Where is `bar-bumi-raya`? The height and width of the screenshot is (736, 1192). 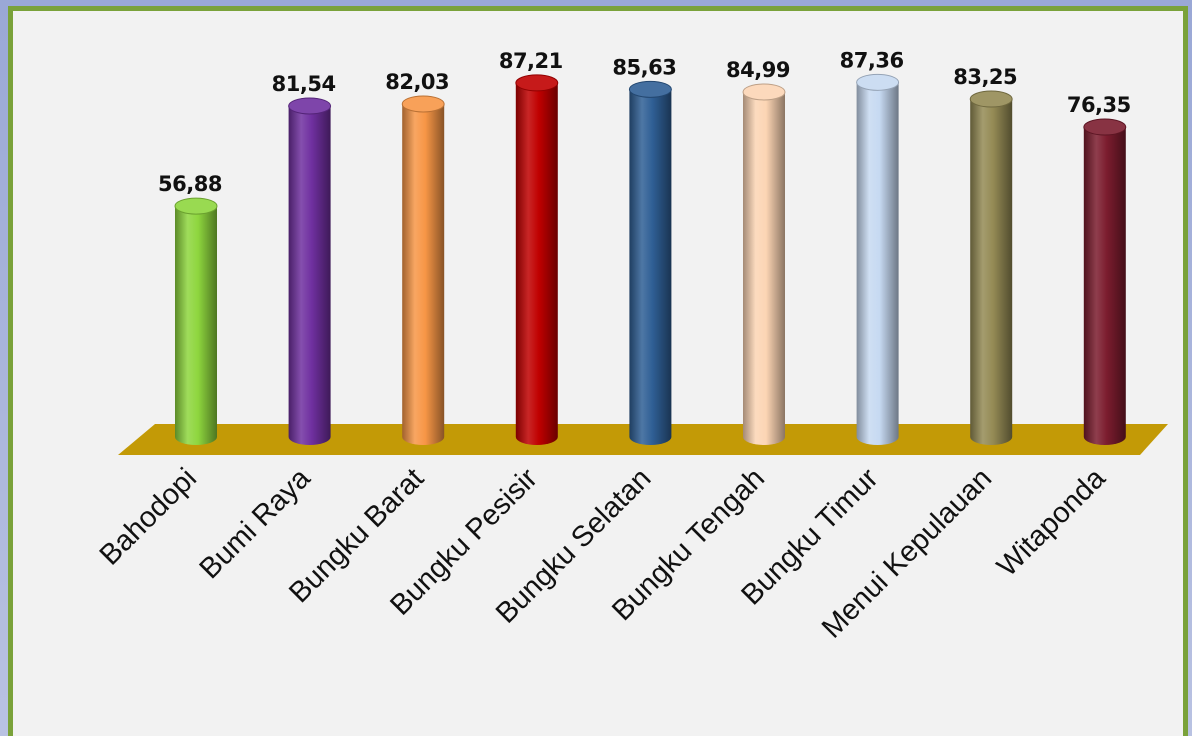
bar-bumi-raya is located at coordinates (310, 271).